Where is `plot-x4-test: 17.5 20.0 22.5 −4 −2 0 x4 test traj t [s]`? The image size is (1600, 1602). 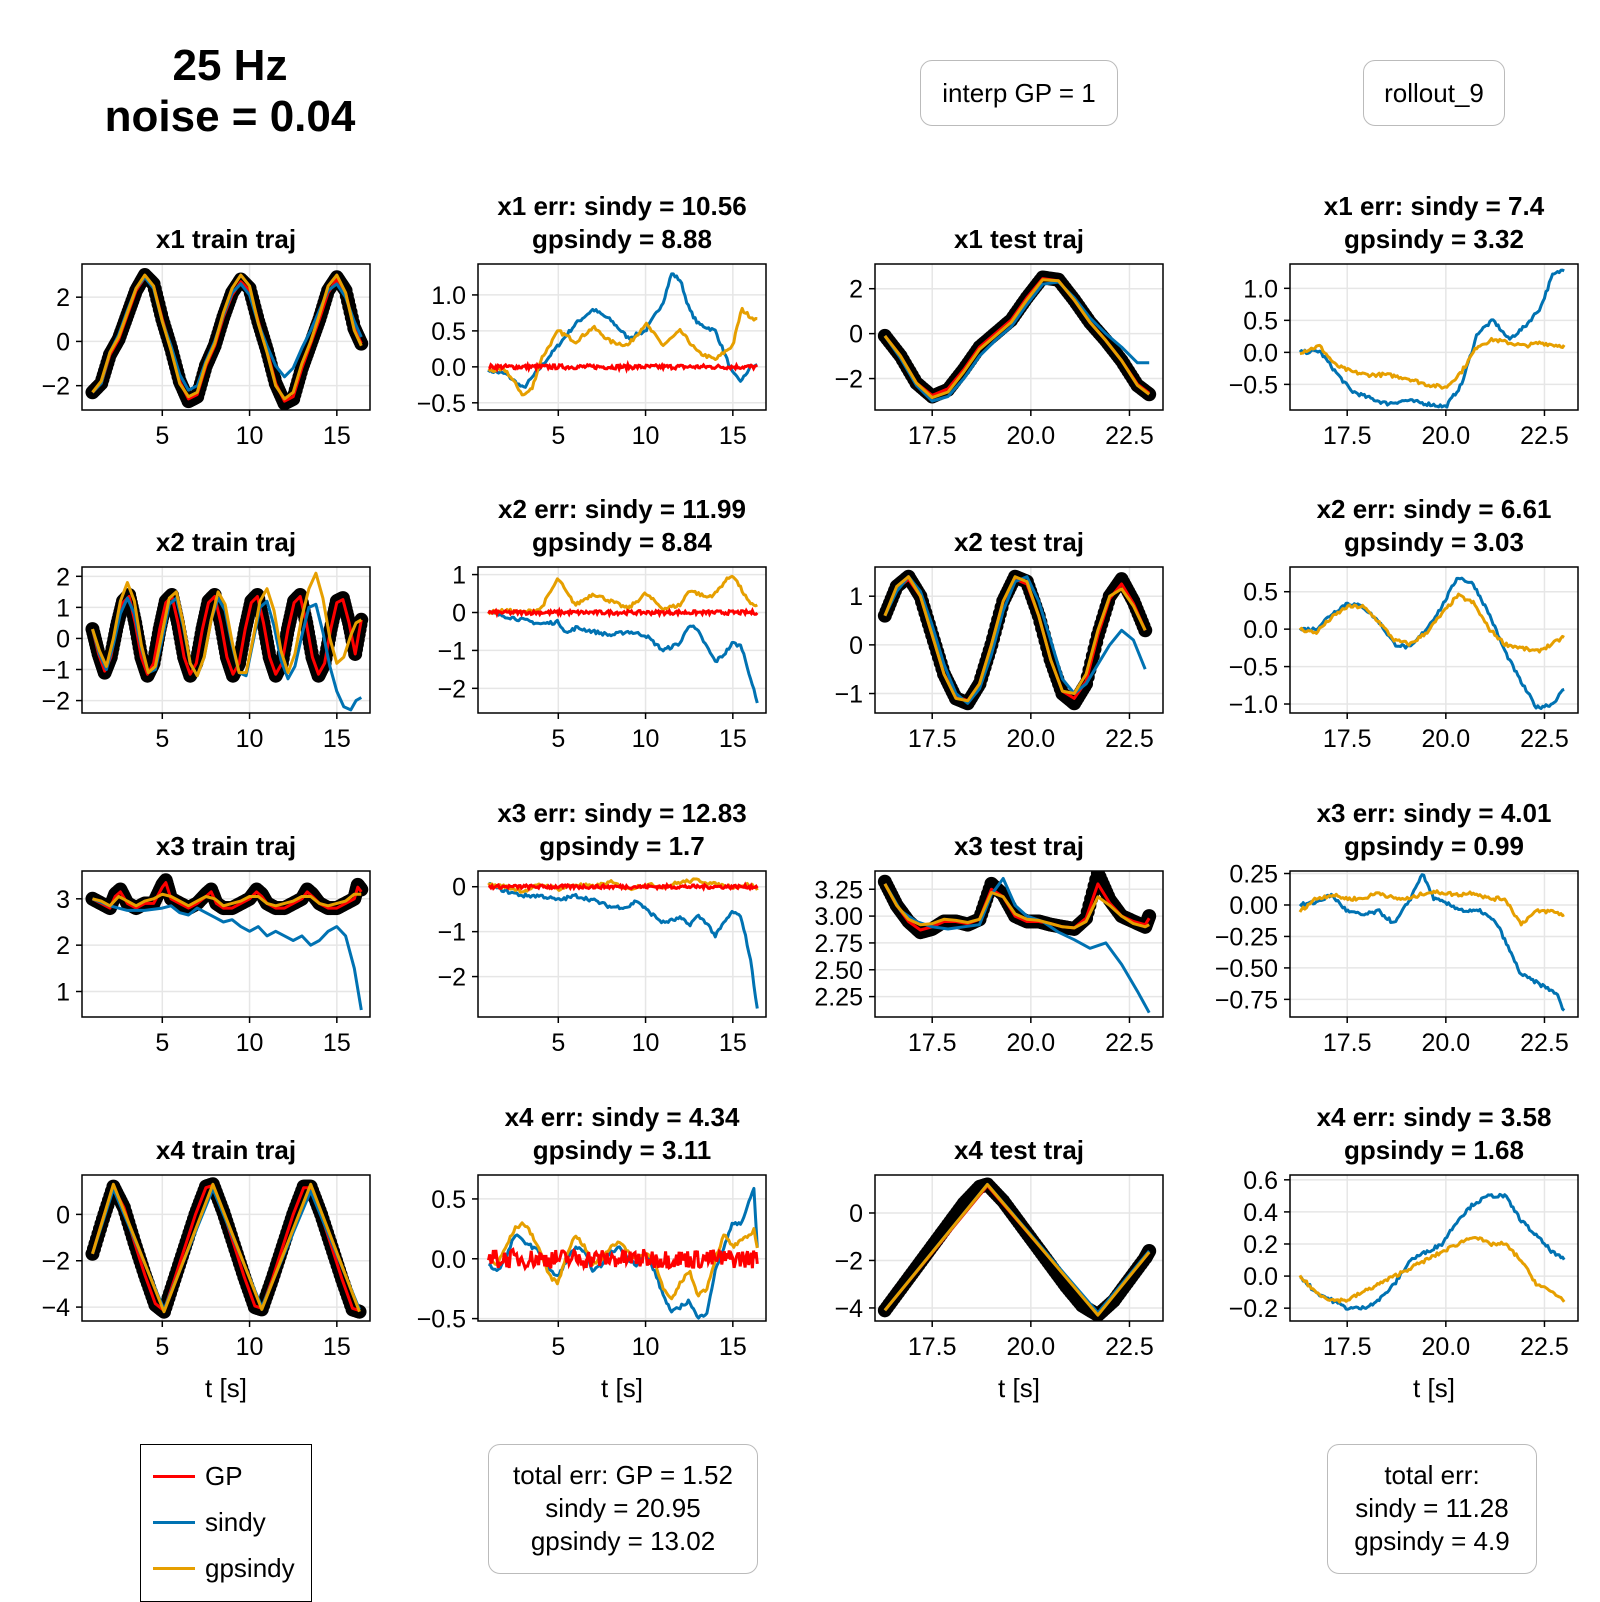
plot-x4-test: 17.5 20.0 22.5 −4 −2 0 x4 test traj t [s] is located at coordinates (999, 1269).